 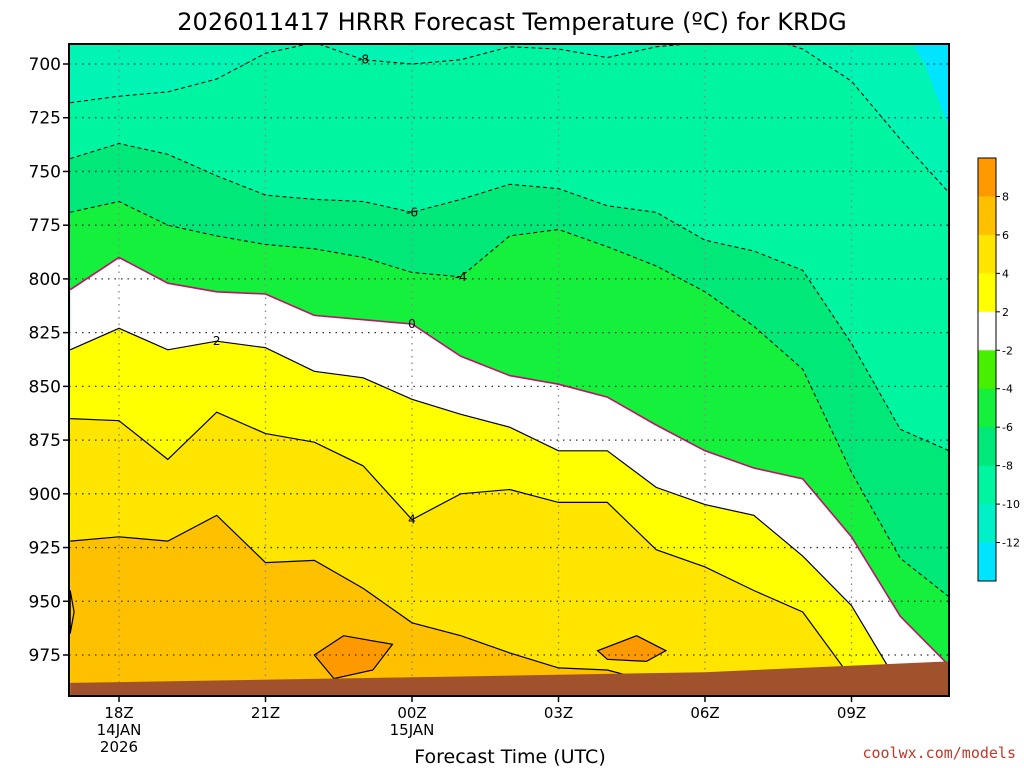 What do you see at coordinates (45, 602) in the screenshot?
I see `y-tick-label-950: 950` at bounding box center [45, 602].